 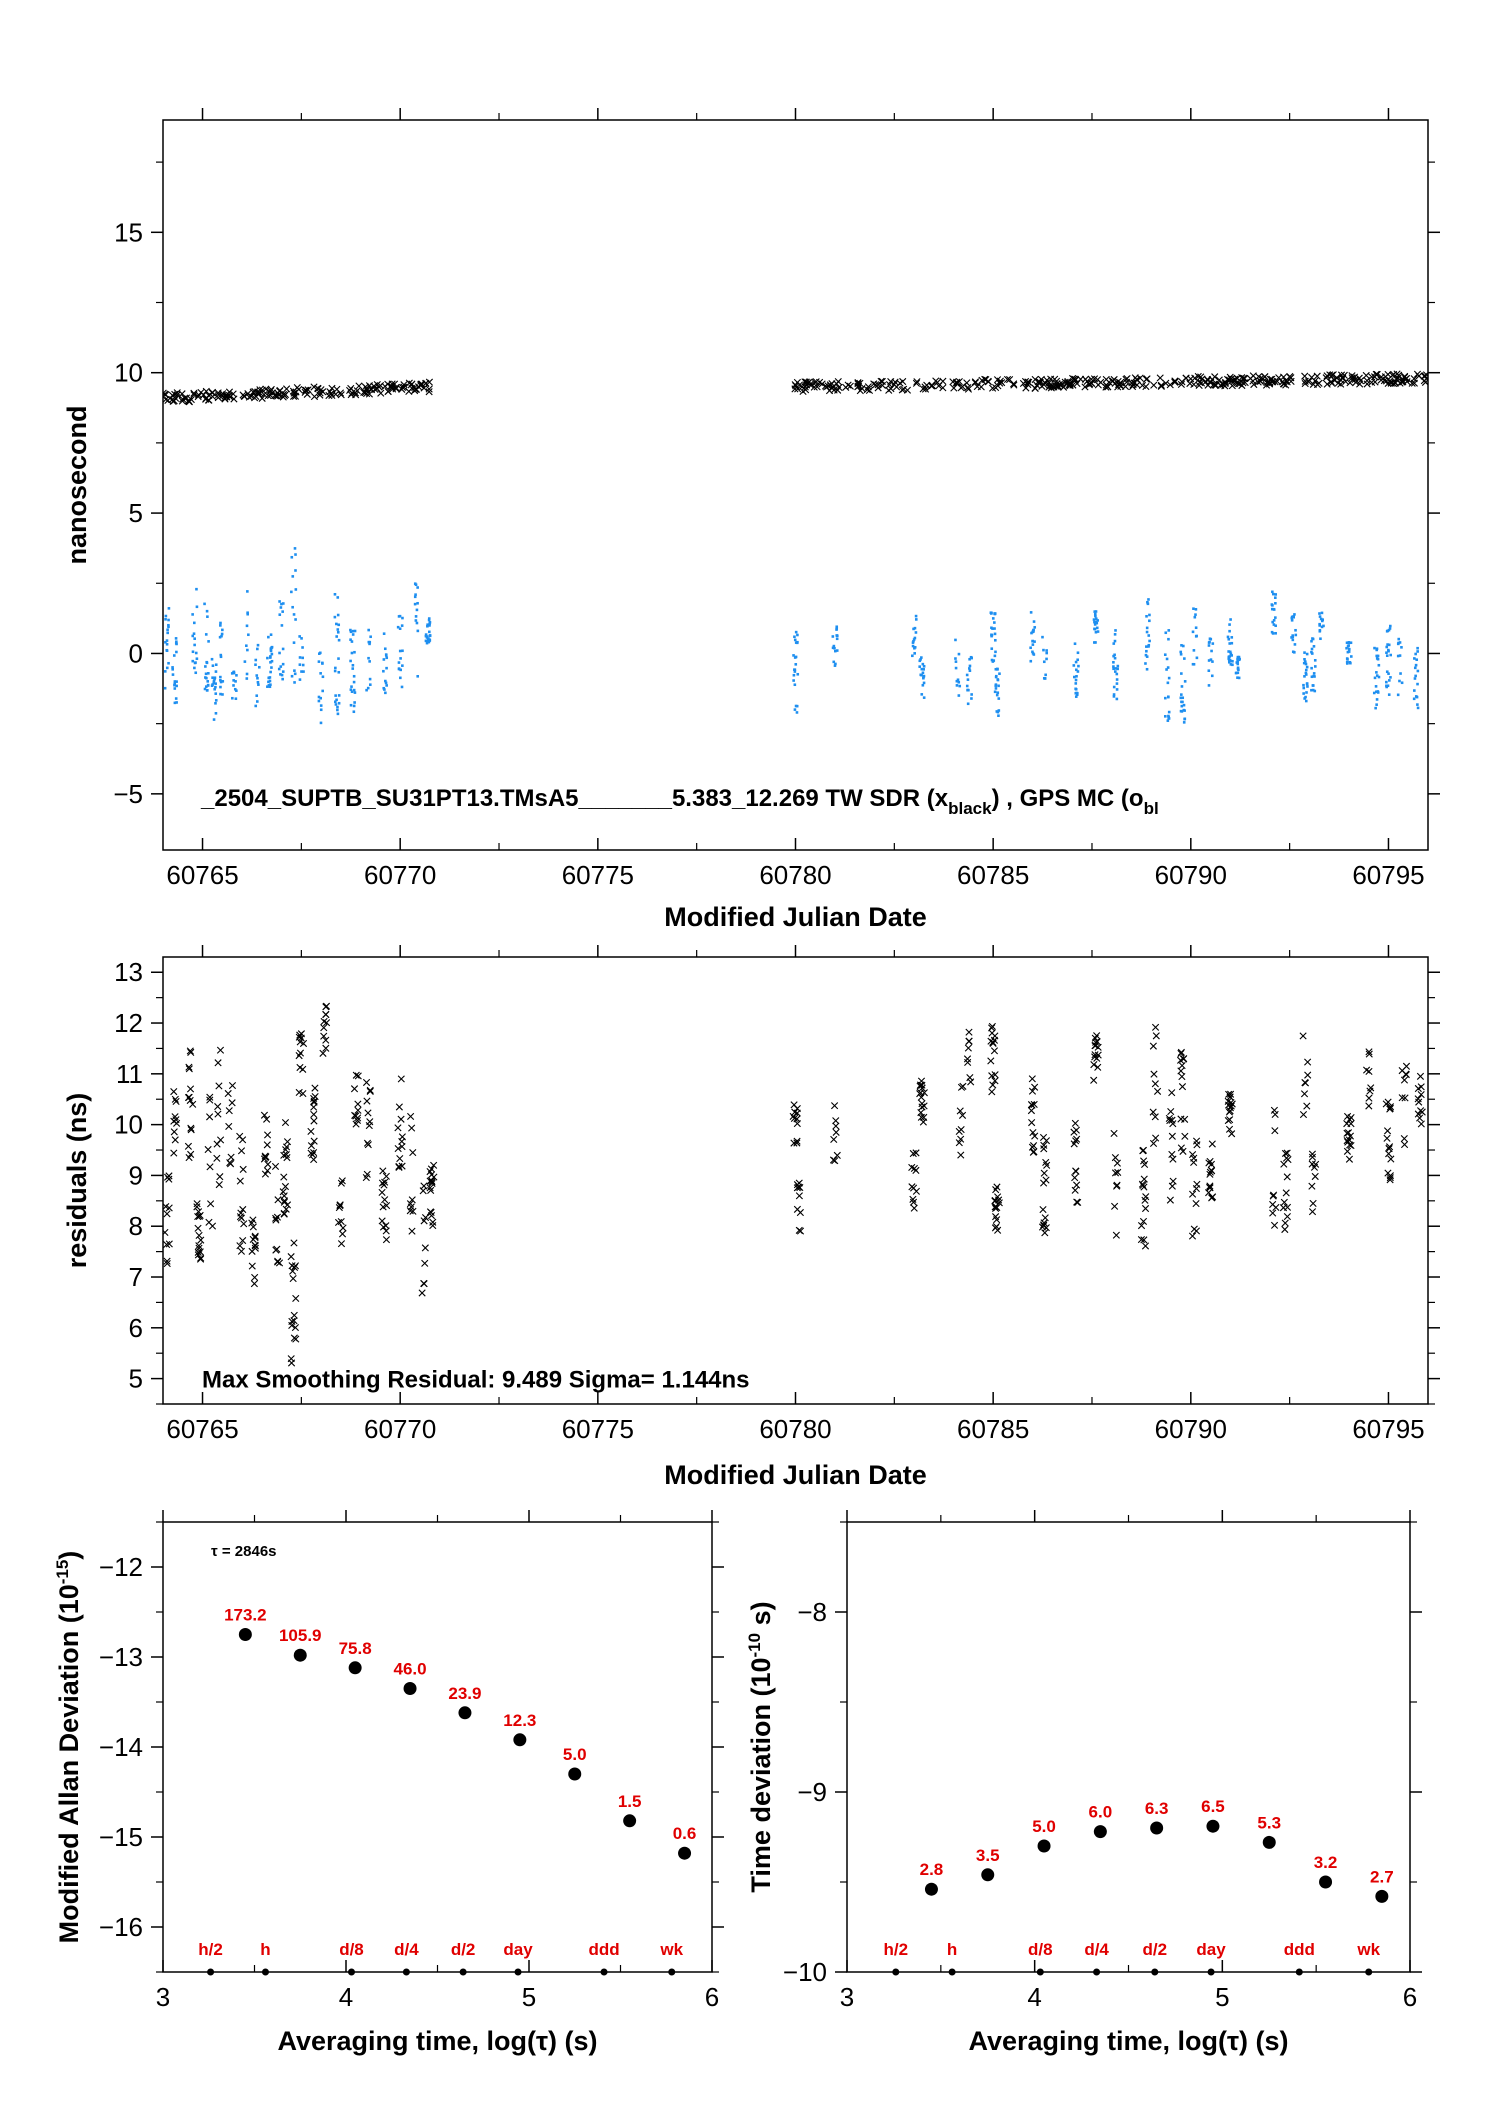 What do you see at coordinates (1191, 1429) in the screenshot?
I see `x-tick-label: 60790` at bounding box center [1191, 1429].